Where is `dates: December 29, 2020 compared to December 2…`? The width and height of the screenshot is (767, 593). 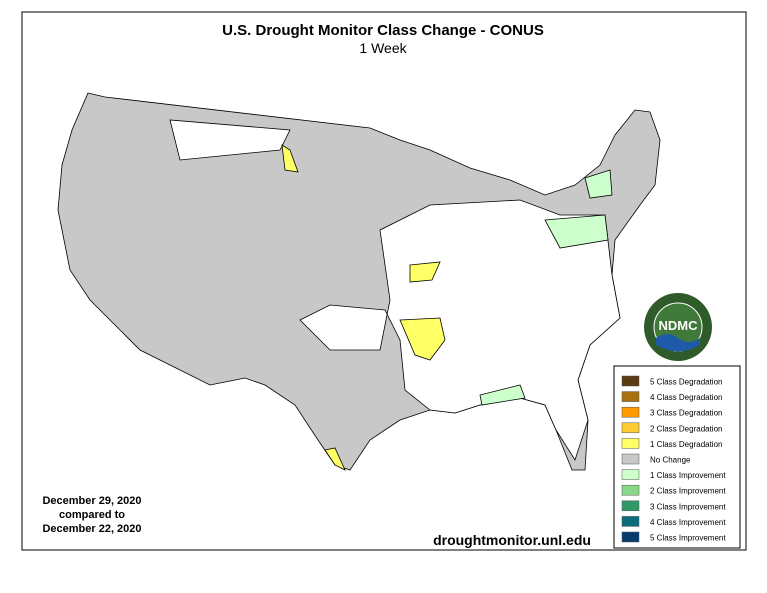 dates: December 29, 2020 compared to December 2… is located at coordinates (91, 515).